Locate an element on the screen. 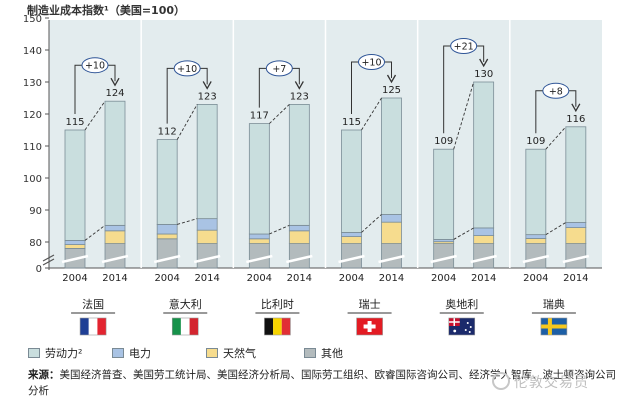 The height and width of the screenshot is (409, 624). delta-label: +8 is located at coordinates (556, 91).